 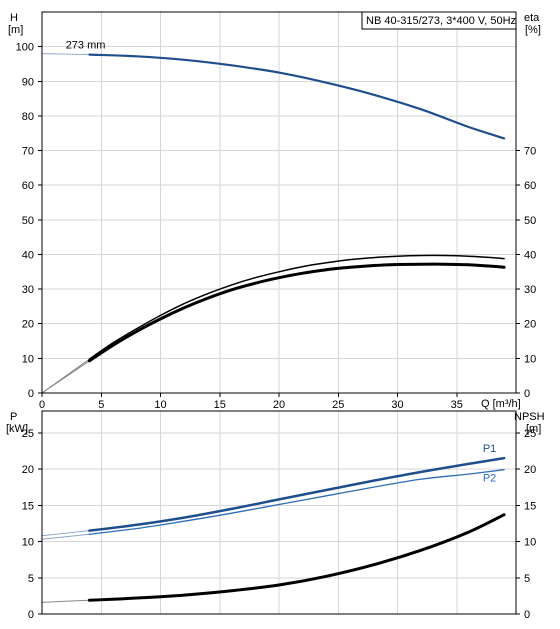 What do you see at coordinates (530, 221) in the screenshot?
I see `efficiency-tick-label: 50` at bounding box center [530, 221].